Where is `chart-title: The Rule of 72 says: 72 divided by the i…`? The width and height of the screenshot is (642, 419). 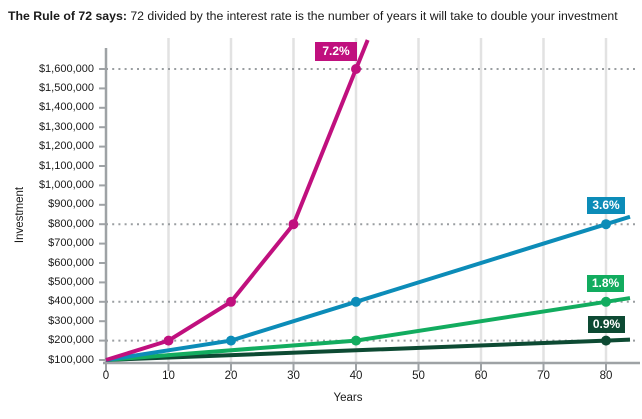
chart-title: The Rule of 72 says: 72 divided by the i… is located at coordinates (324, 16).